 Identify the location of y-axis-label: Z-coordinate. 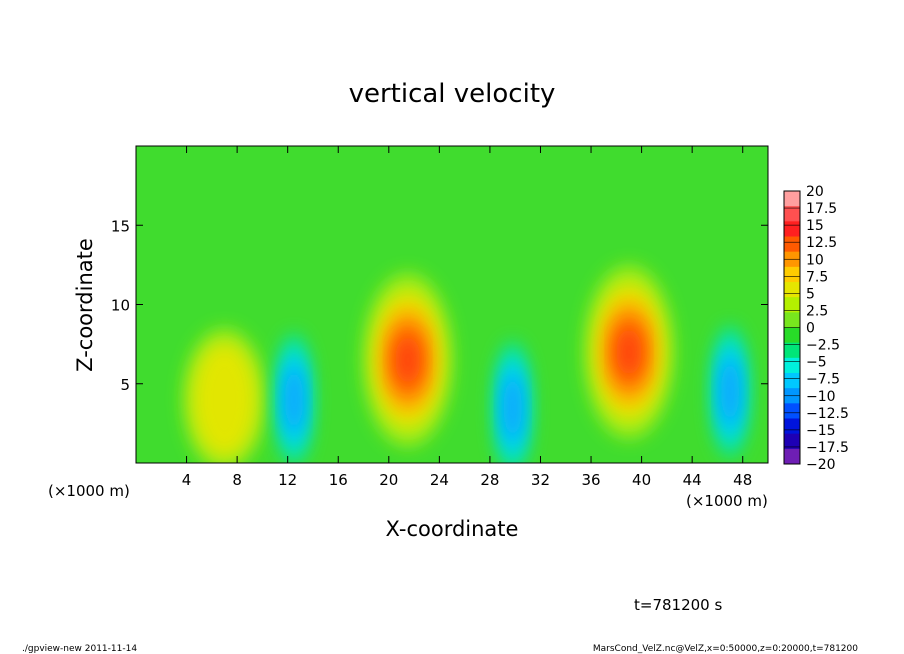
(85, 305).